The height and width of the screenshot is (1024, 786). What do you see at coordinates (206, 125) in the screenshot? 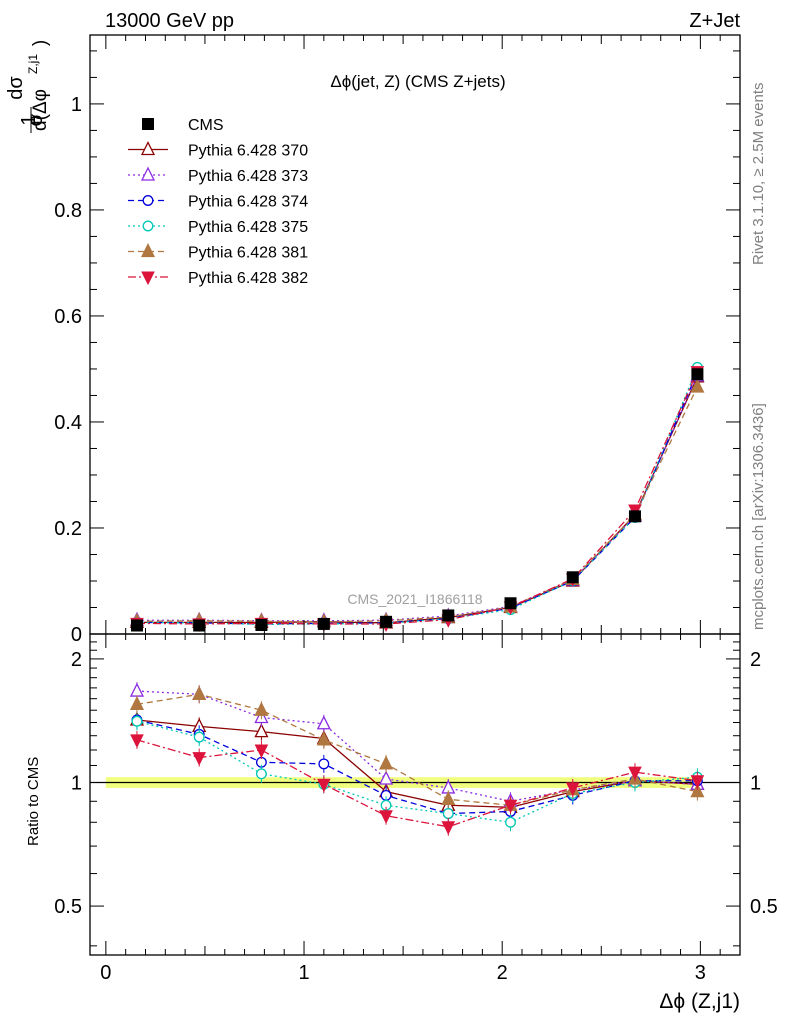
I see `legend-label-0: CMS` at bounding box center [206, 125].